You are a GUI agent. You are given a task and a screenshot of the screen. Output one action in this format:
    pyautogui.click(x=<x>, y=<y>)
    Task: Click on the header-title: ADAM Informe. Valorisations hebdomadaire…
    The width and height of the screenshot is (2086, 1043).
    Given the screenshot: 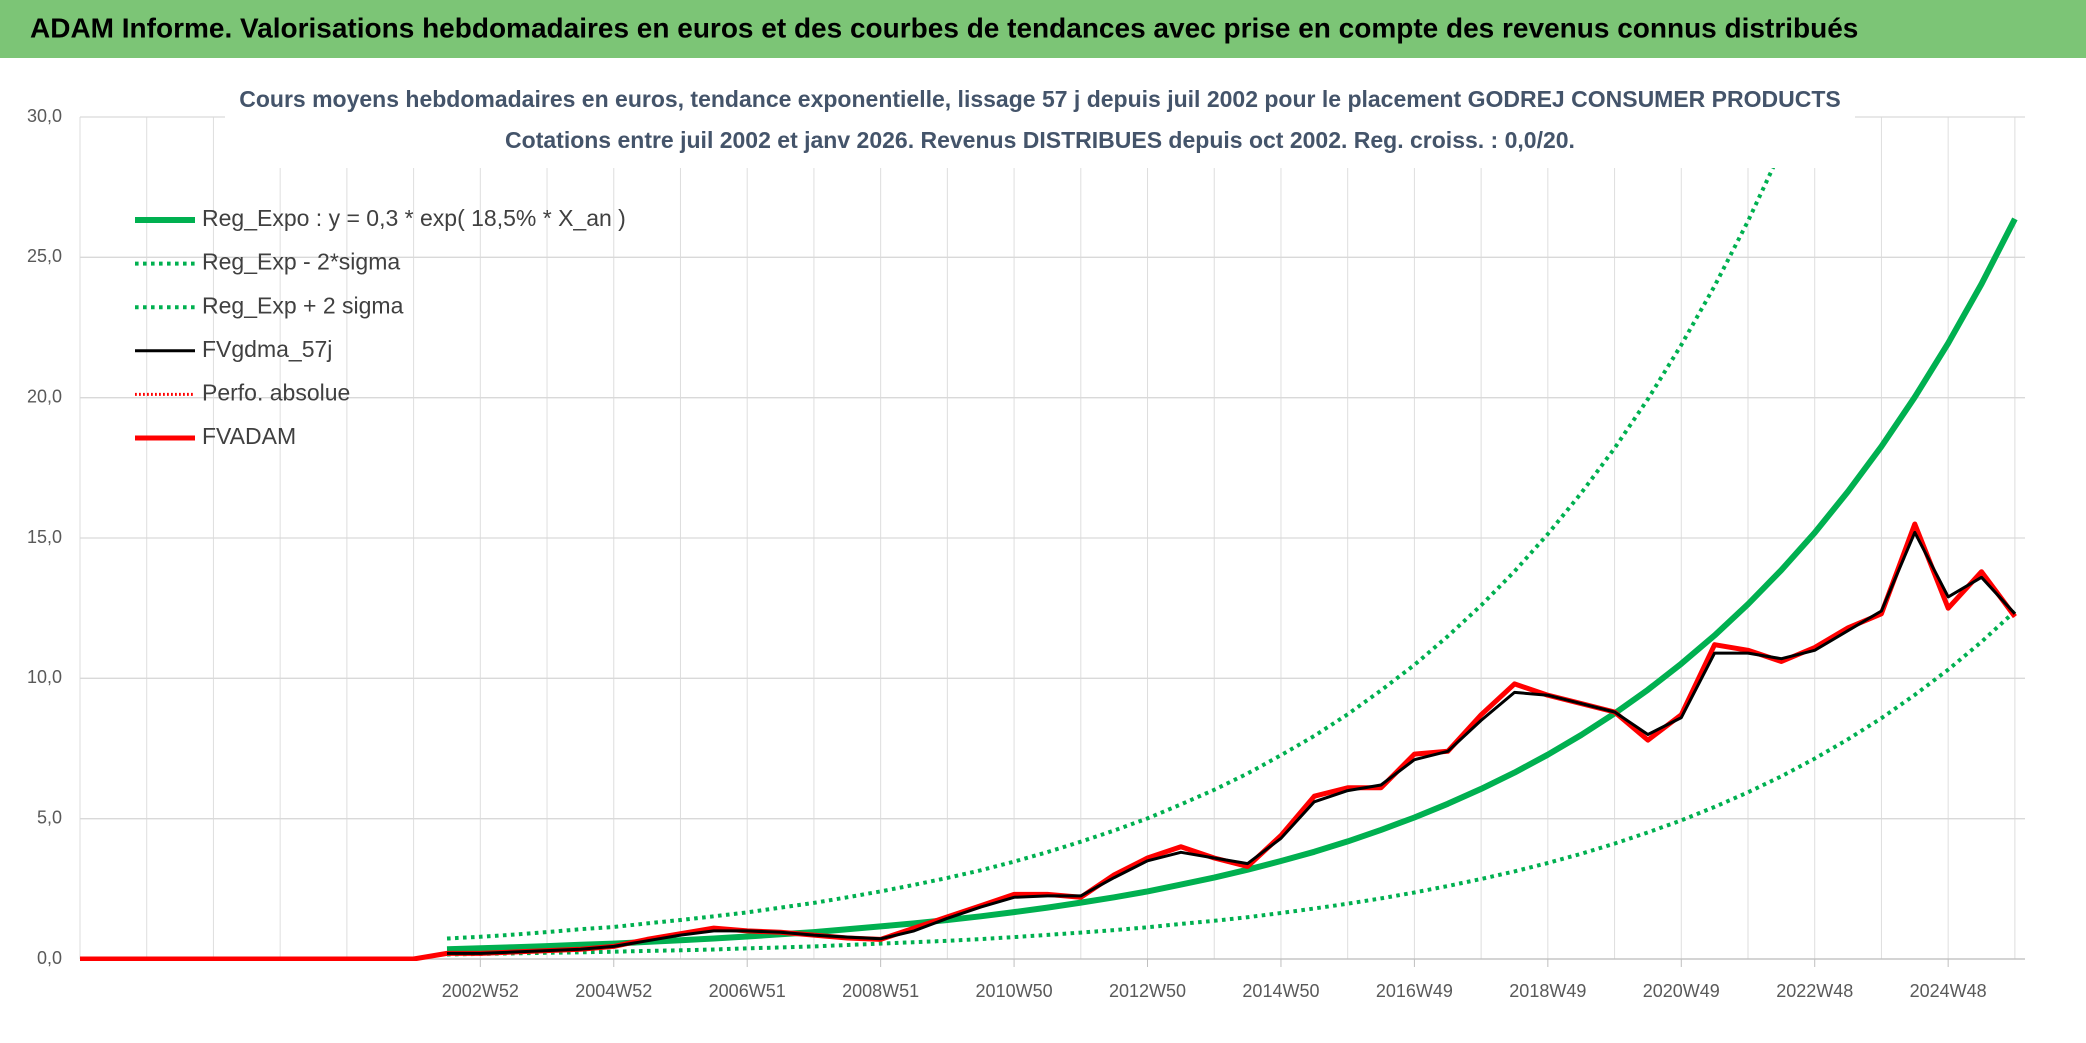 What is the action you would take?
    pyautogui.click(x=944, y=27)
    